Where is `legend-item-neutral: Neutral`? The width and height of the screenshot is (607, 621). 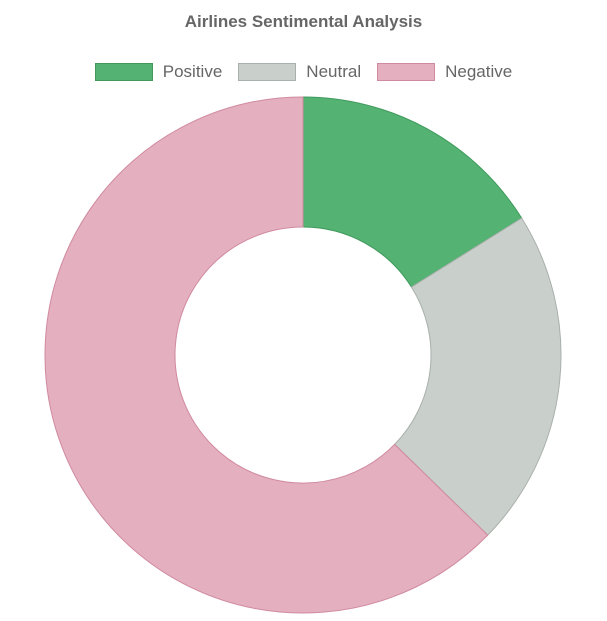 legend-item-neutral: Neutral is located at coordinates (299, 72).